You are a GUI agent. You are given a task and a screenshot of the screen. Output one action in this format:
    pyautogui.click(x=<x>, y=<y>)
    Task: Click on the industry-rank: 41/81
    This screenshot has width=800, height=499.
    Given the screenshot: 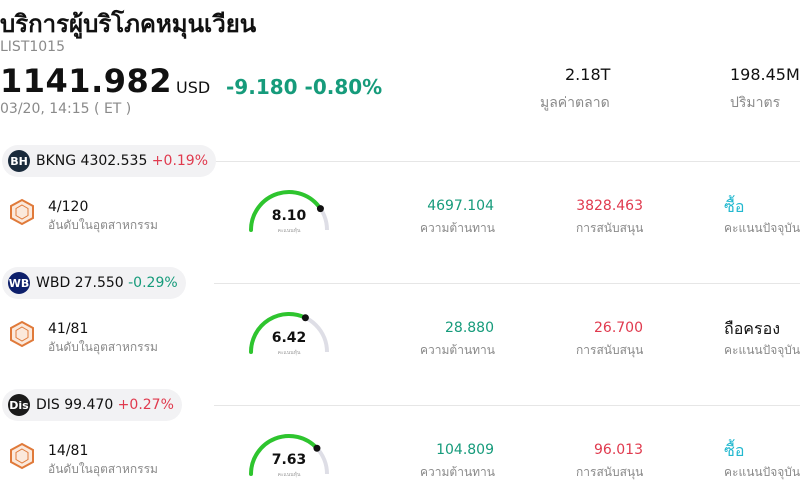 What is the action you would take?
    pyautogui.click(x=68, y=329)
    